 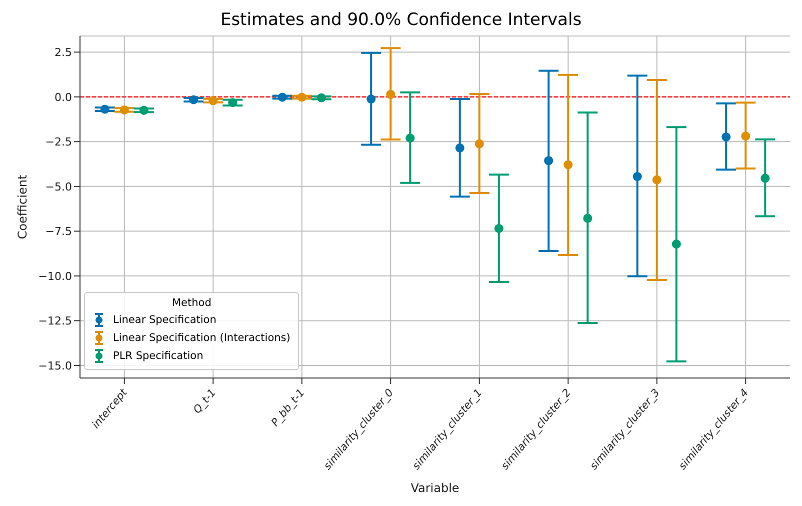 What do you see at coordinates (58, 231) in the screenshot?
I see `y-tick-label: −7.5` at bounding box center [58, 231].